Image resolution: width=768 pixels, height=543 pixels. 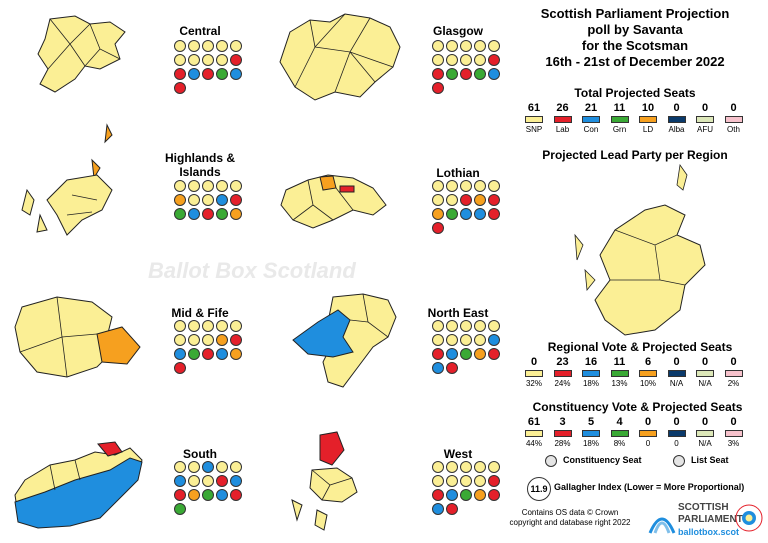 I want to click on legend-constituency-label: Constituency Seat, so click(x=602, y=460).